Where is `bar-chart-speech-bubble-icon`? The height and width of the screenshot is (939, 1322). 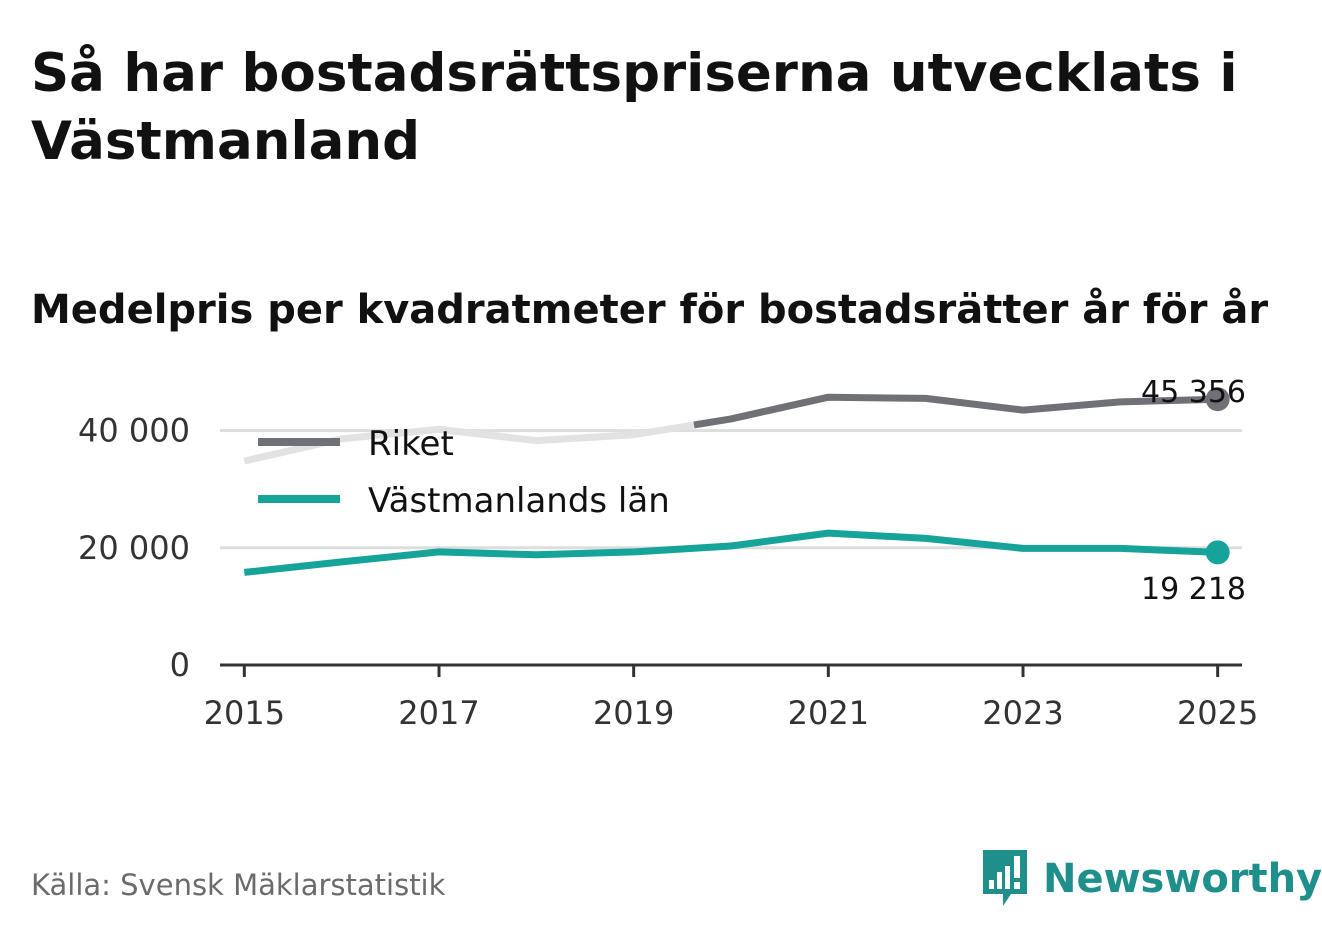
bar-chart-speech-bubble-icon is located at coordinates (1005, 878).